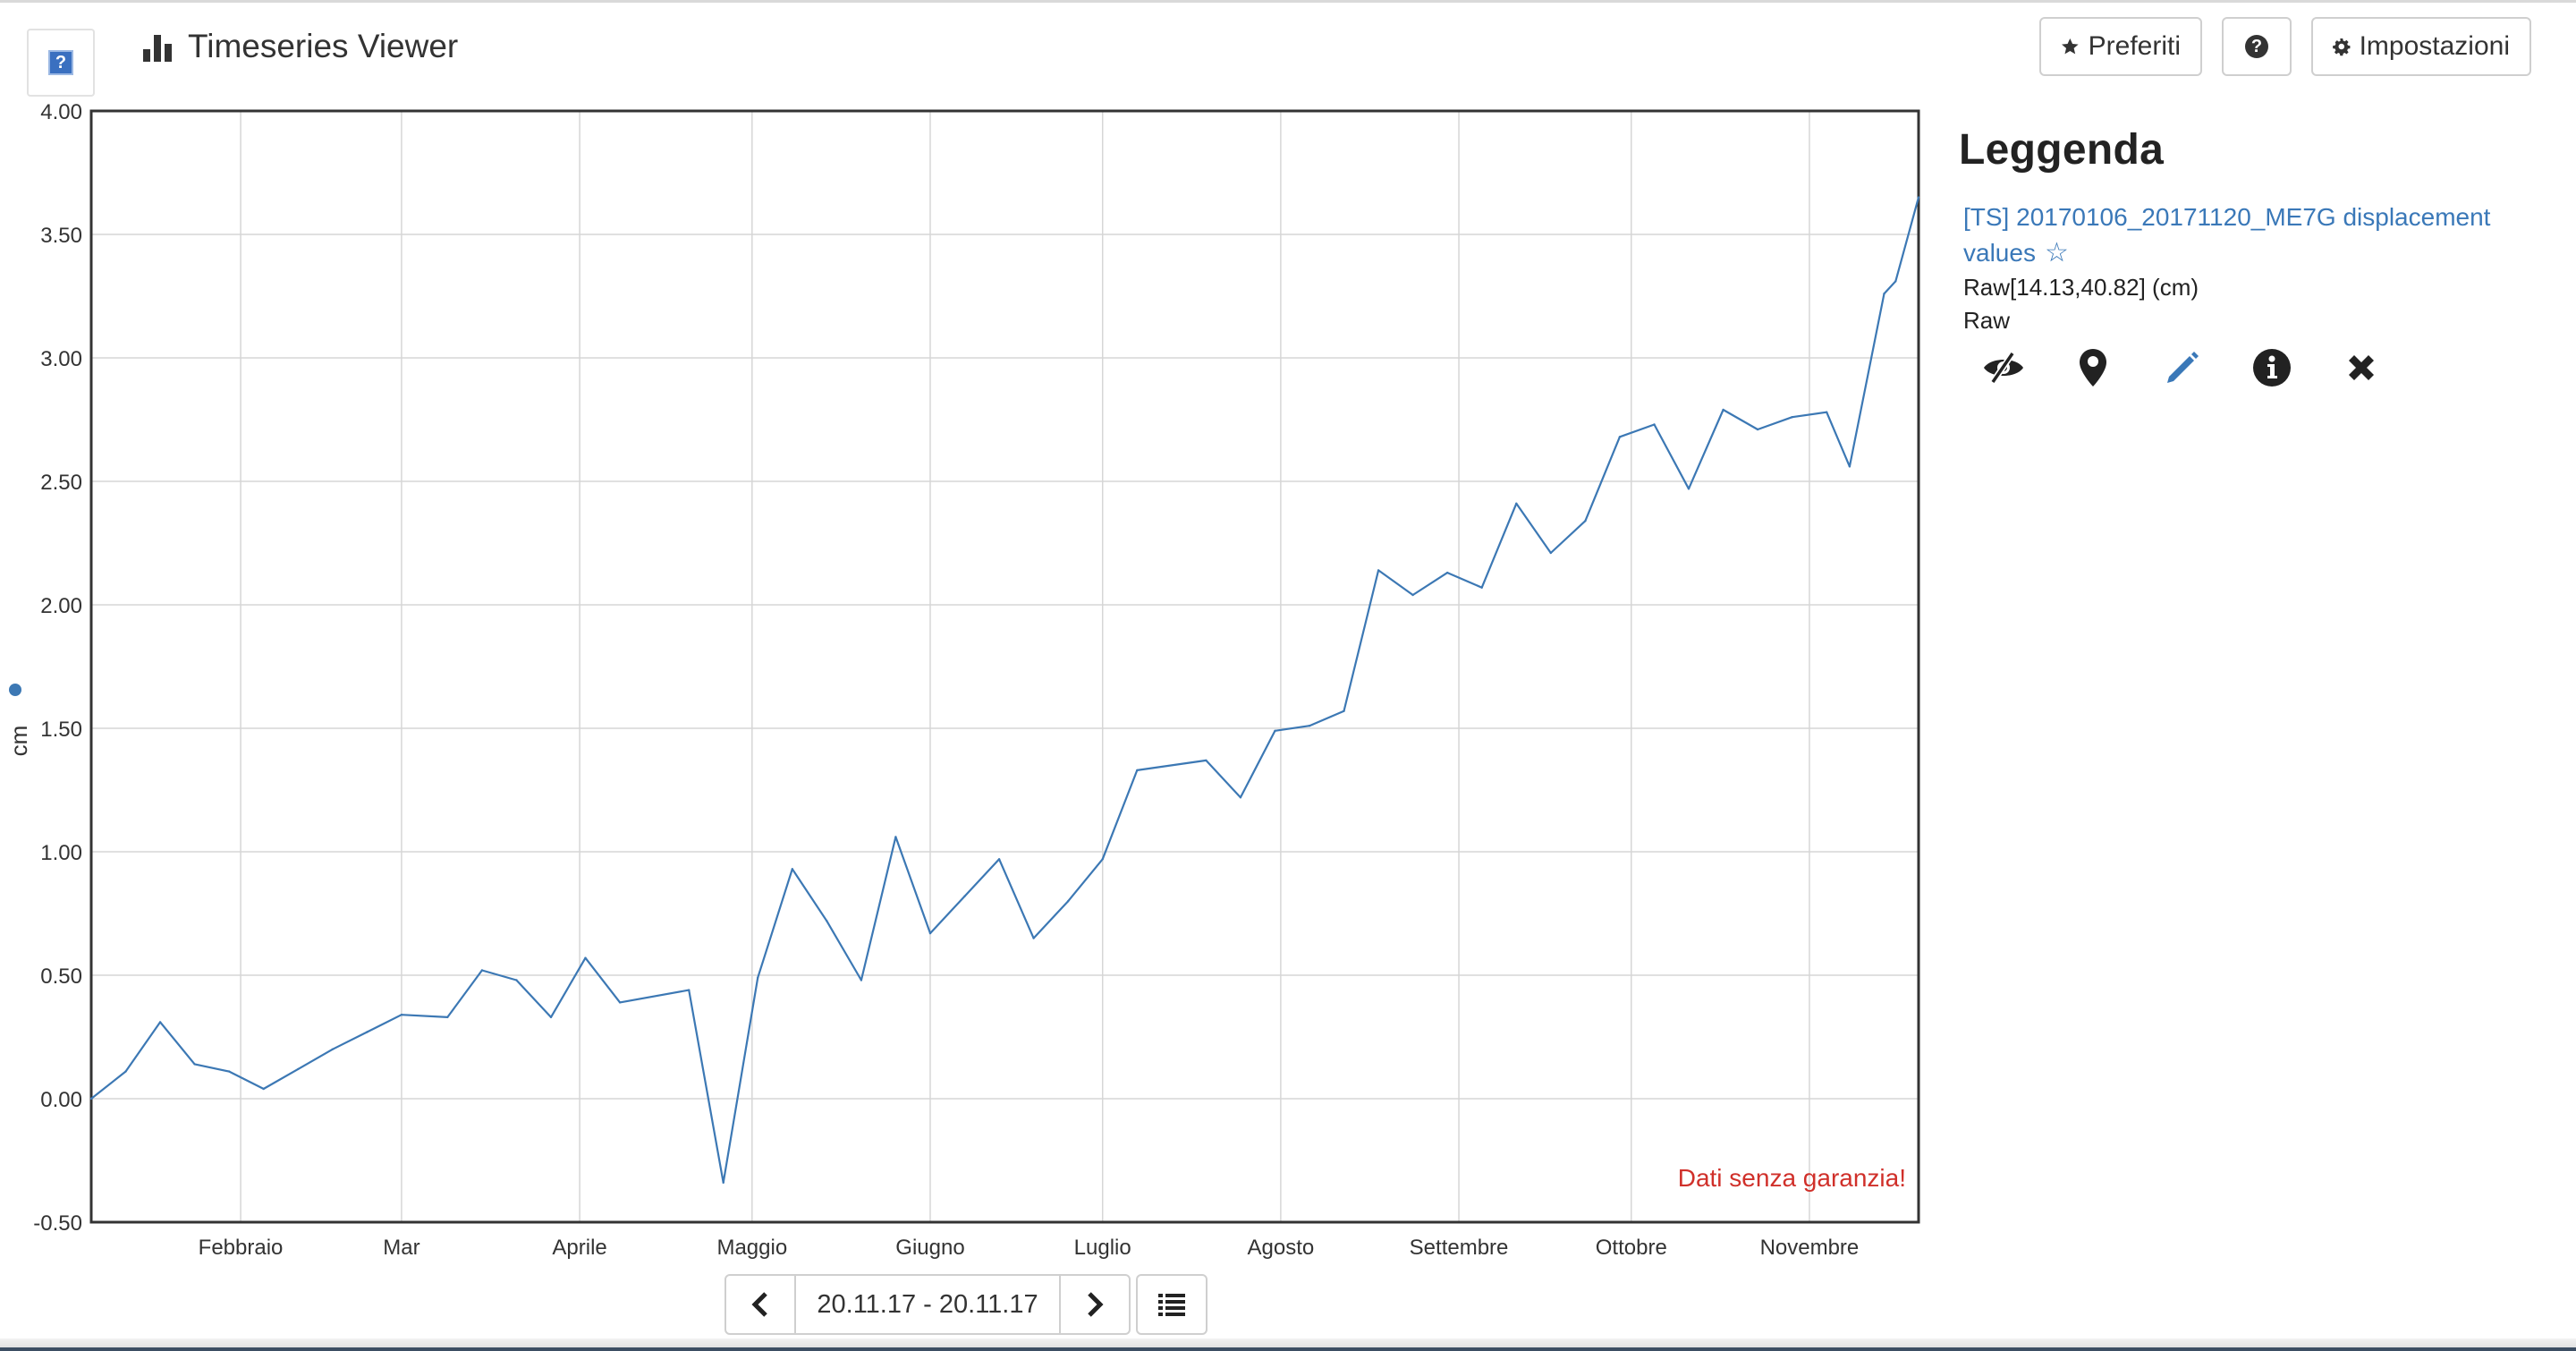 This screenshot has height=1351, width=2576. Describe the element at coordinates (57, 1223) in the screenshot. I see `y-tick-label: -0.50` at that location.